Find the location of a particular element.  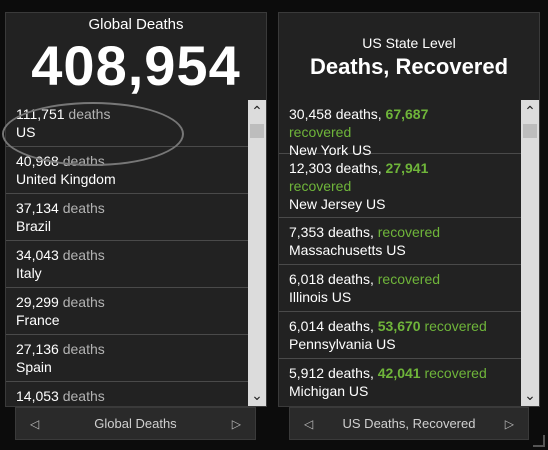

death-count: 29,299 is located at coordinates (37, 302).